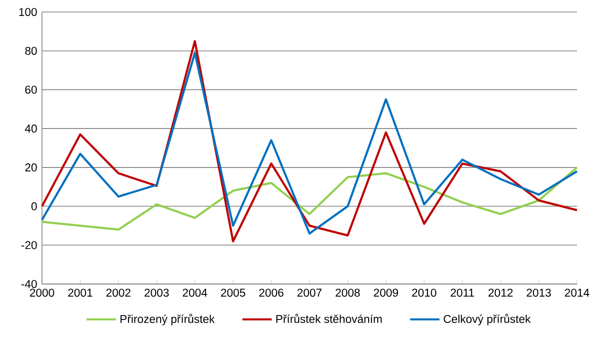 The image size is (607, 341). What do you see at coordinates (30, 128) in the screenshot?
I see `y-tick-label: 40` at bounding box center [30, 128].